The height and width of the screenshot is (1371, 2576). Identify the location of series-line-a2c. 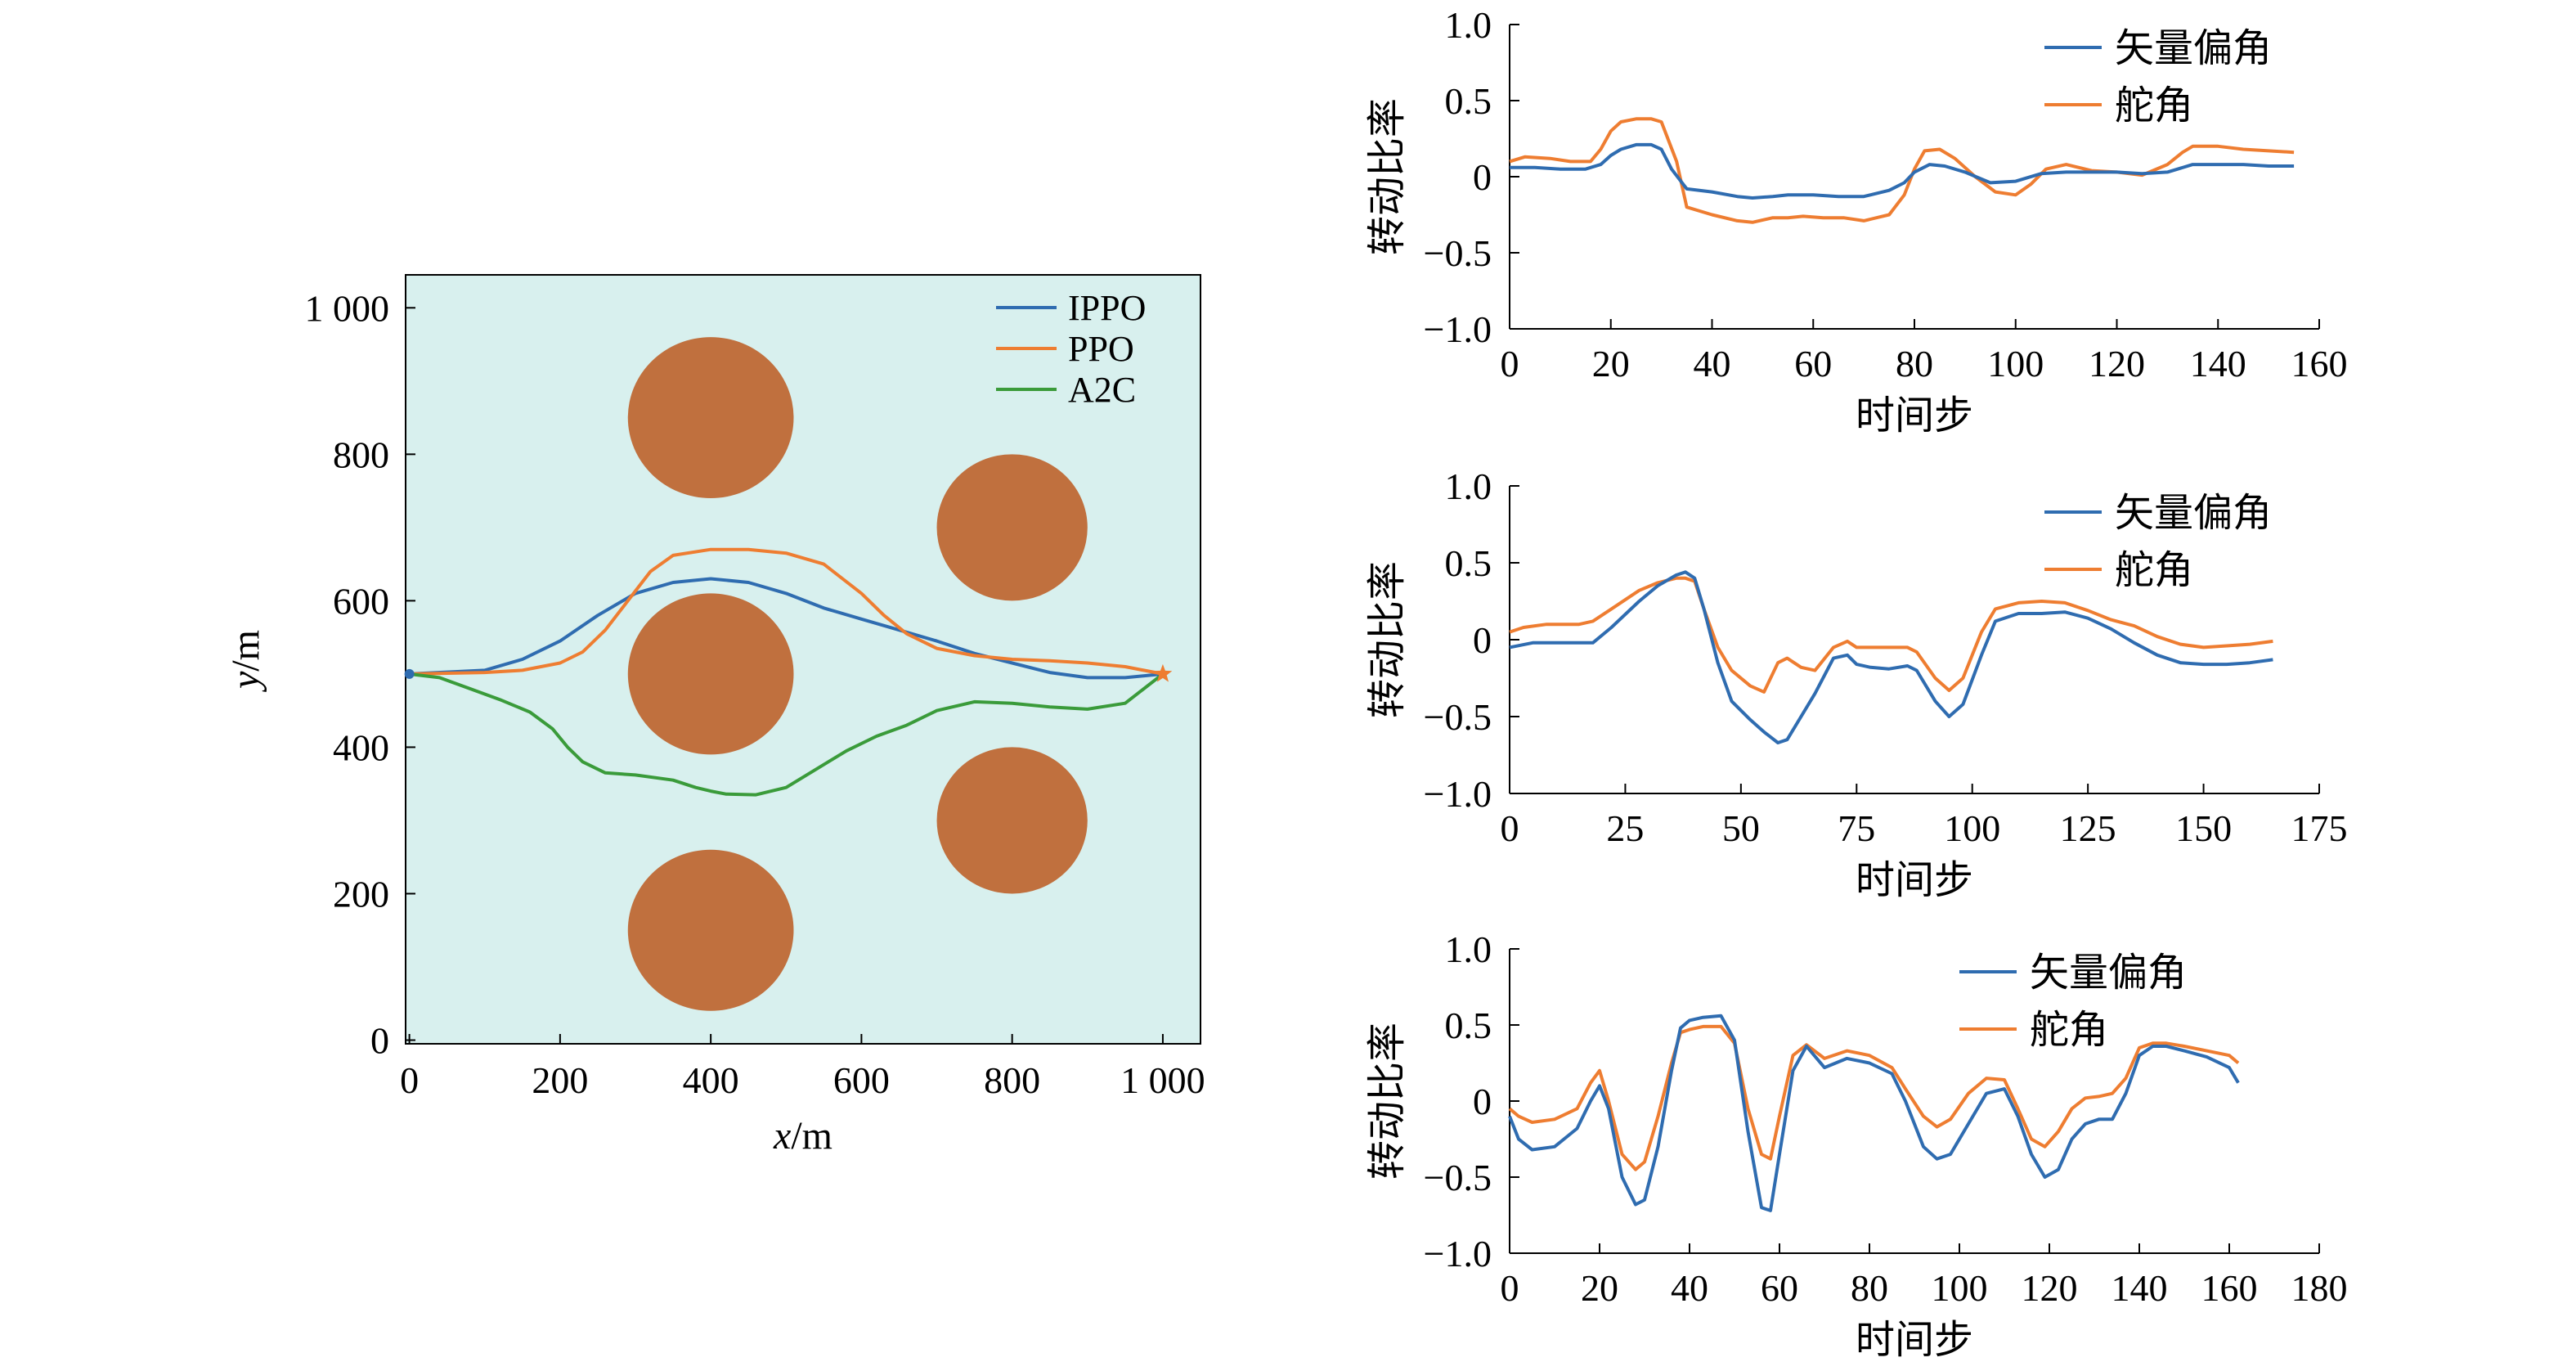
(787, 734).